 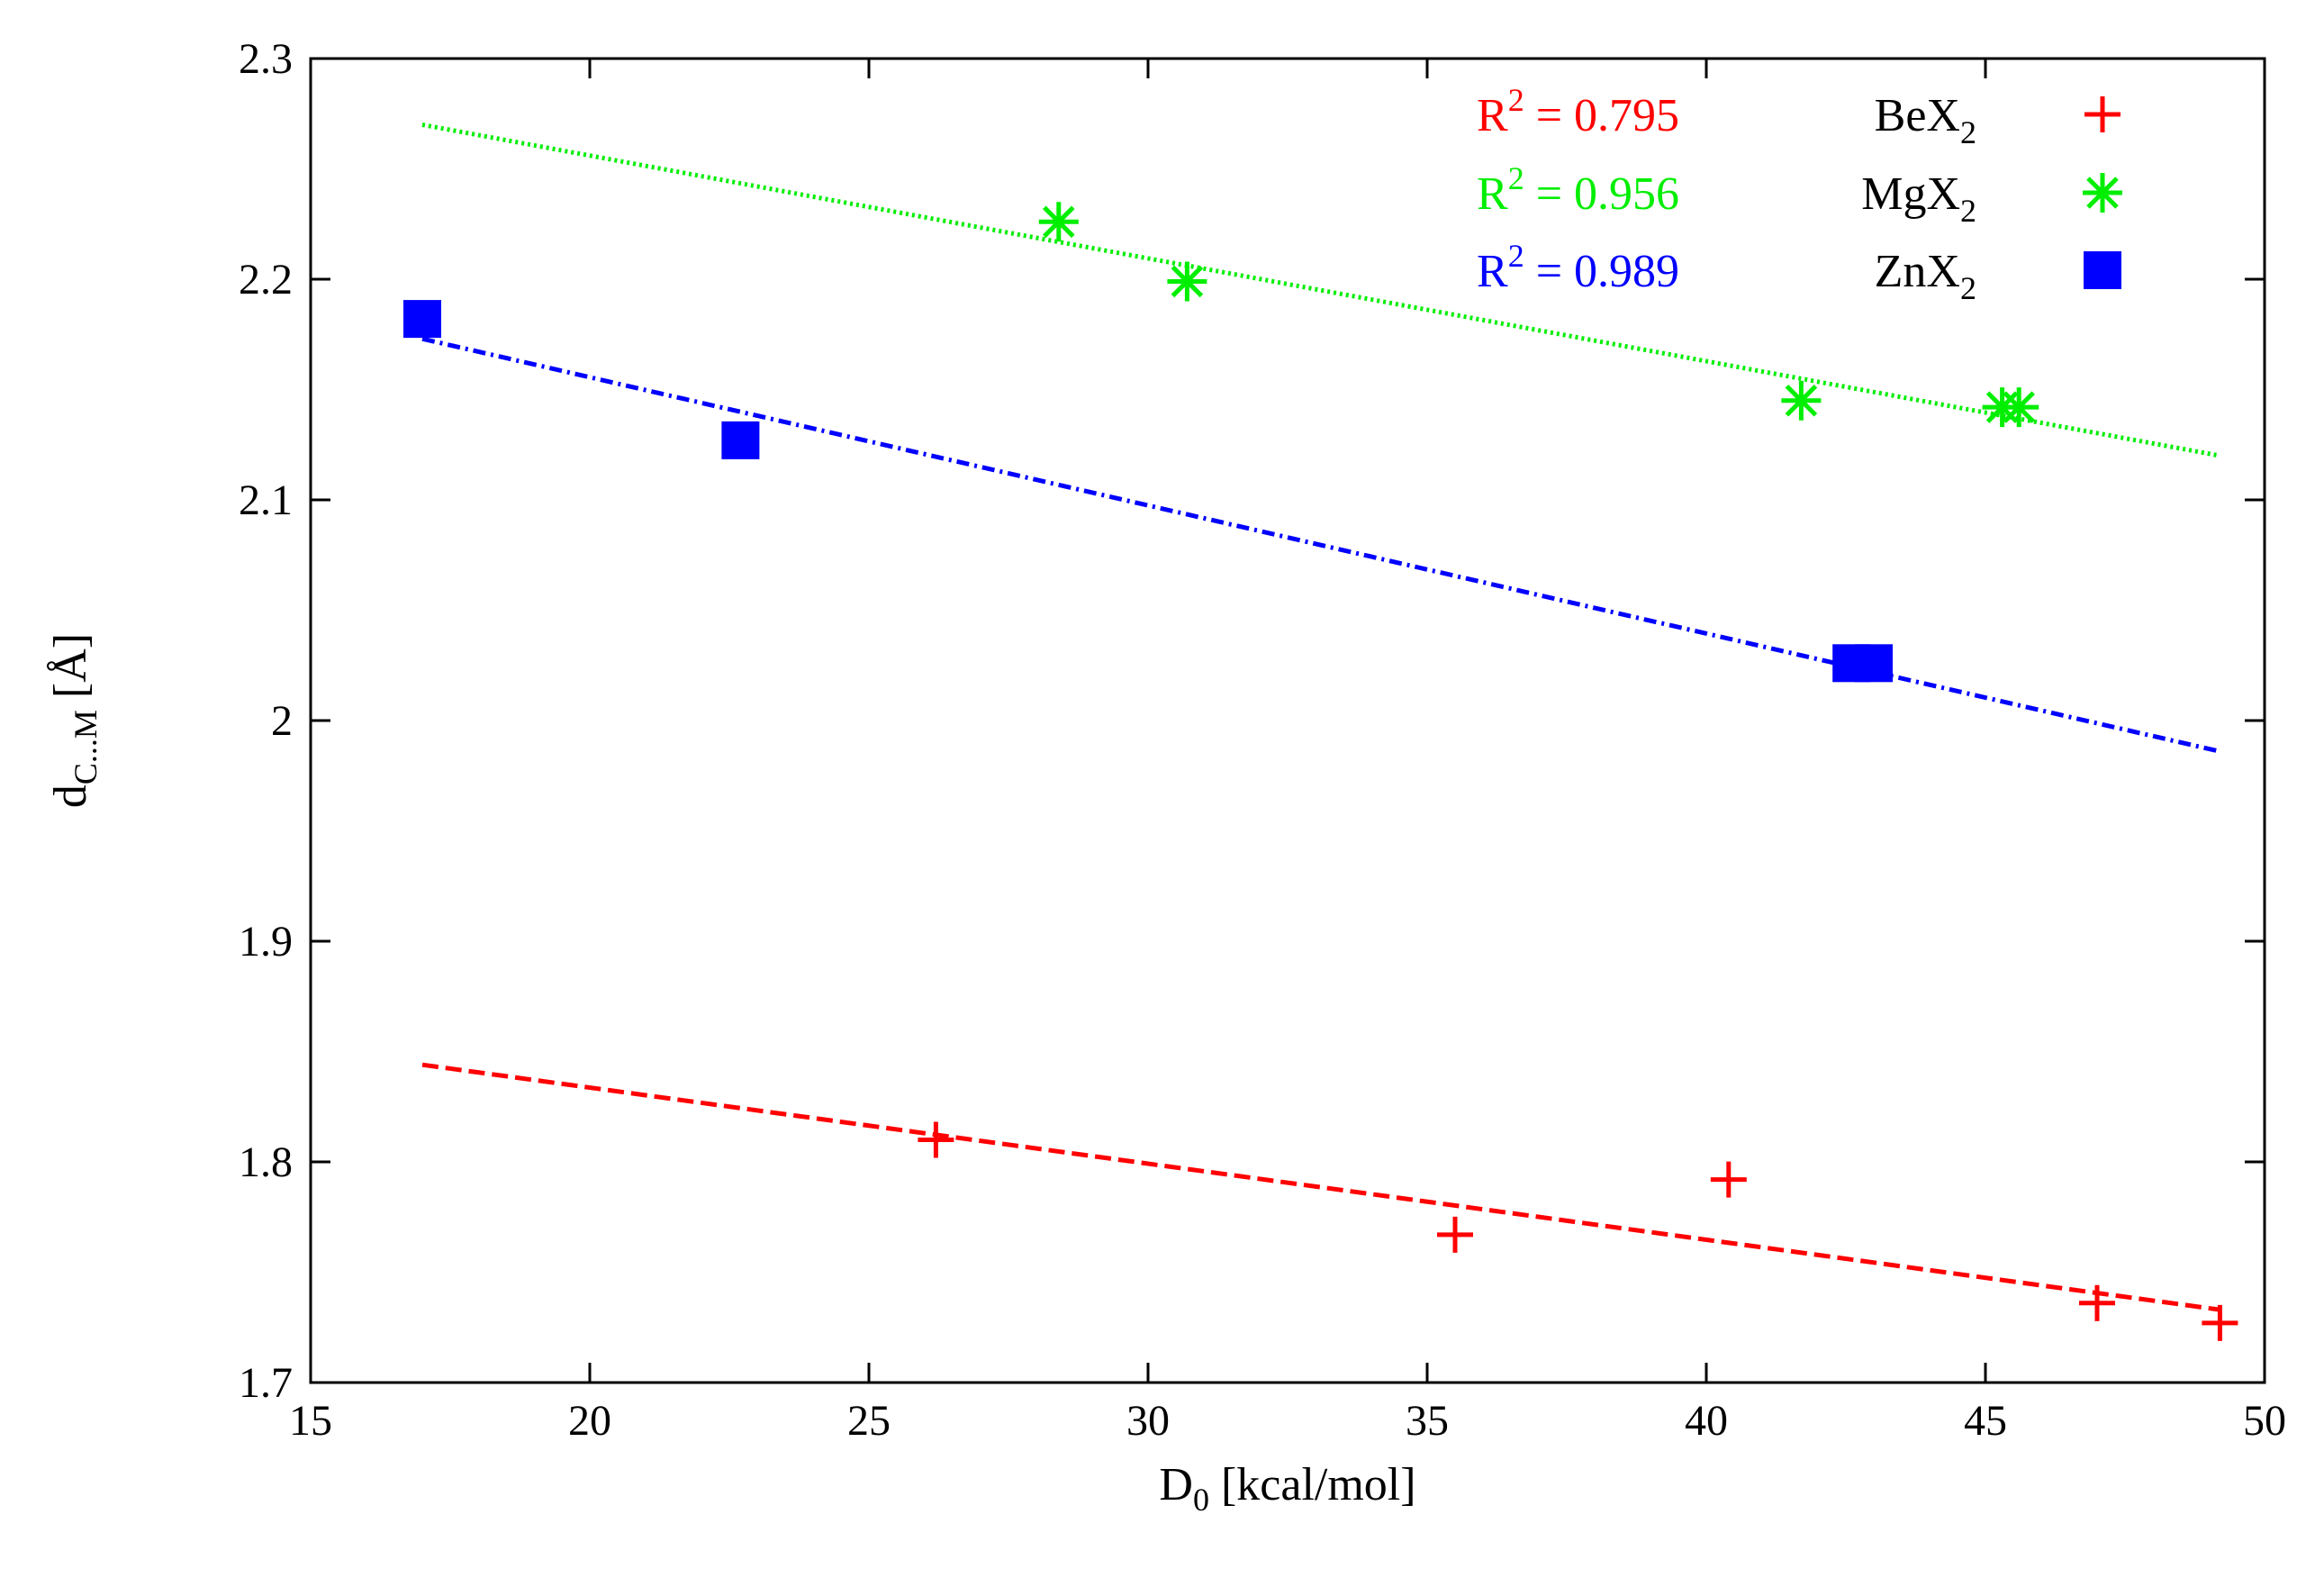 I want to click on y-axis-title: dC...M [Å], so click(x=74, y=720).